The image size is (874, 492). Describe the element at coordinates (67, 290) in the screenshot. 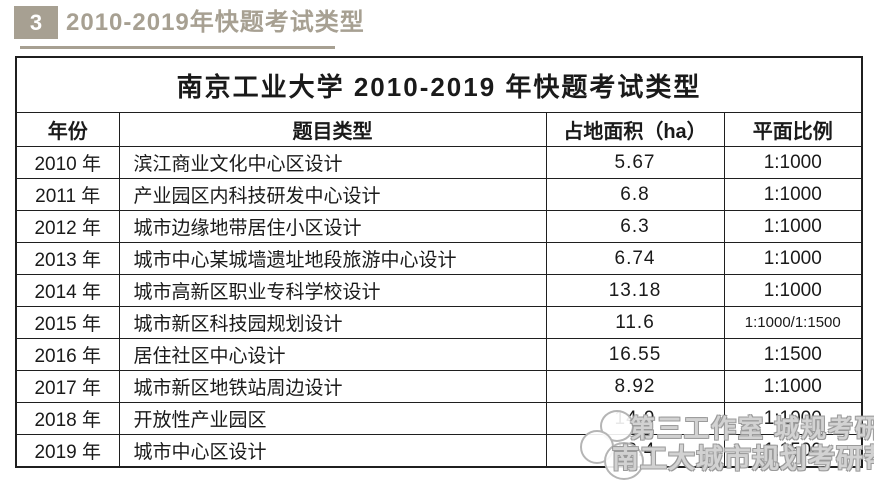

I see `year-cell: 2014 年` at that location.